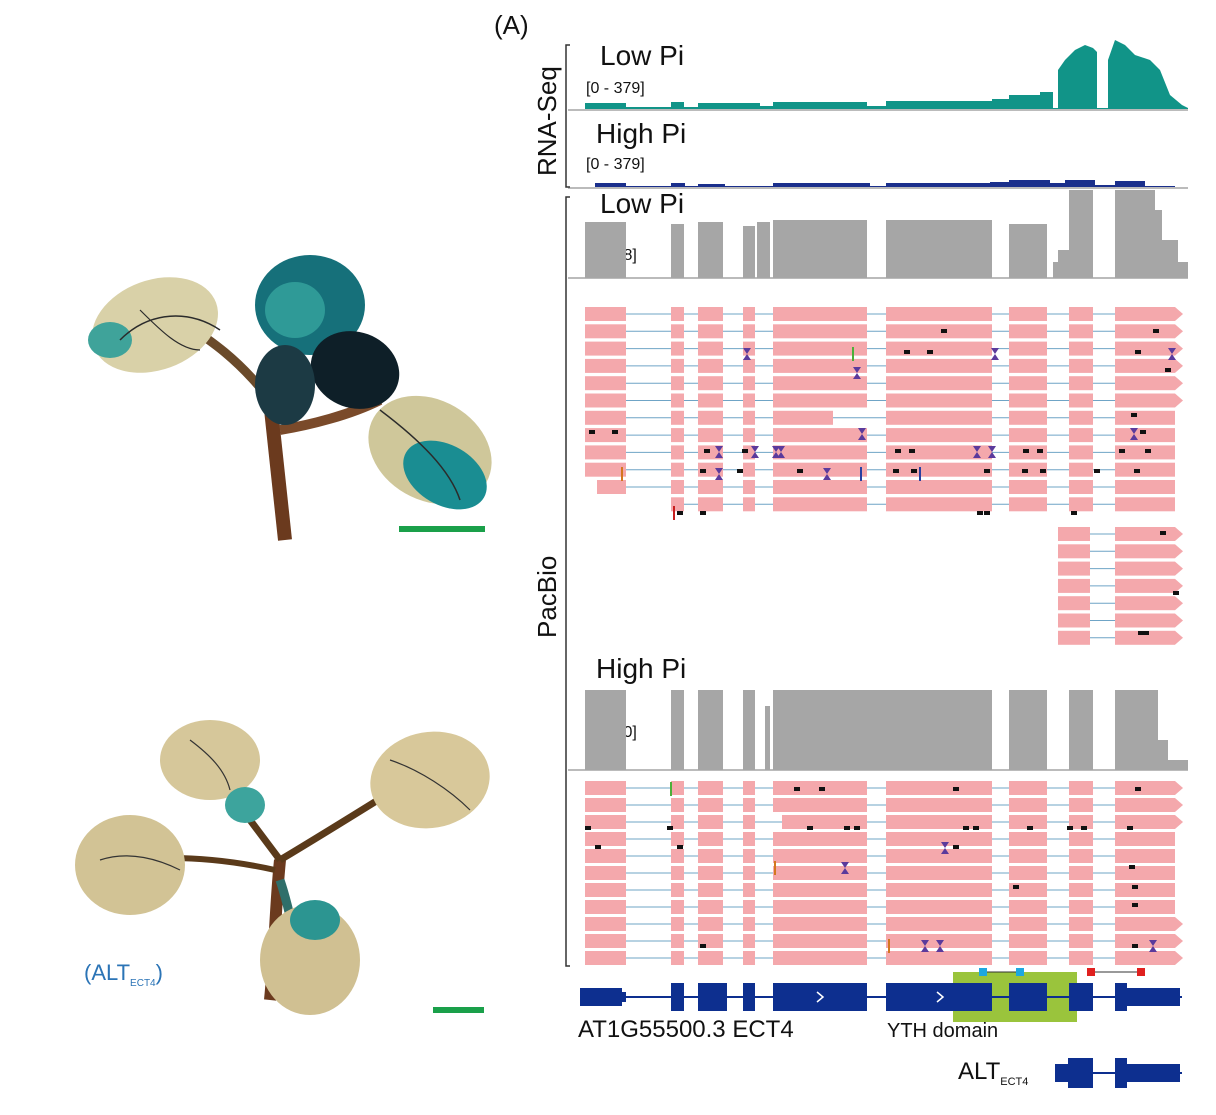 The width and height of the screenshot is (1216, 1115). Describe the element at coordinates (642, 203) in the screenshot. I see `track-title-pacbio-low: Low Pi` at that location.